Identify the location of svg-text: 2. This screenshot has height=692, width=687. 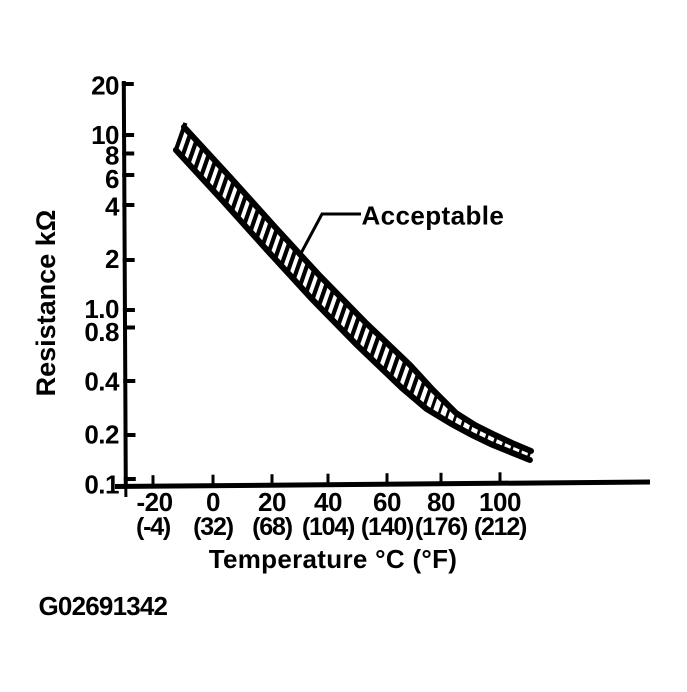
(112, 259).